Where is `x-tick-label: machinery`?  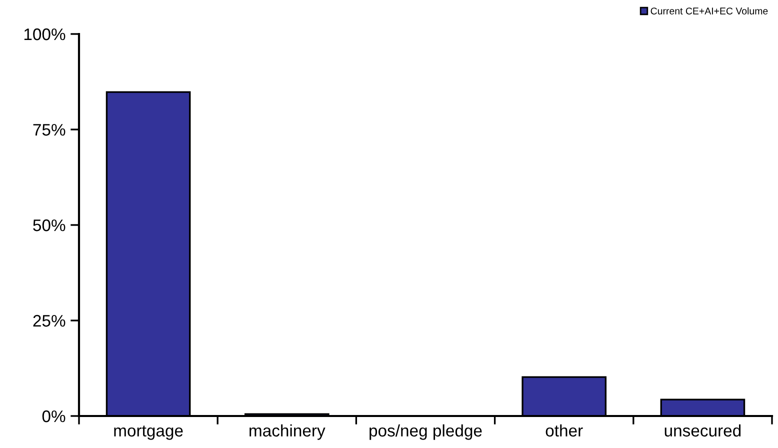 x-tick-label: machinery is located at coordinates (288, 432).